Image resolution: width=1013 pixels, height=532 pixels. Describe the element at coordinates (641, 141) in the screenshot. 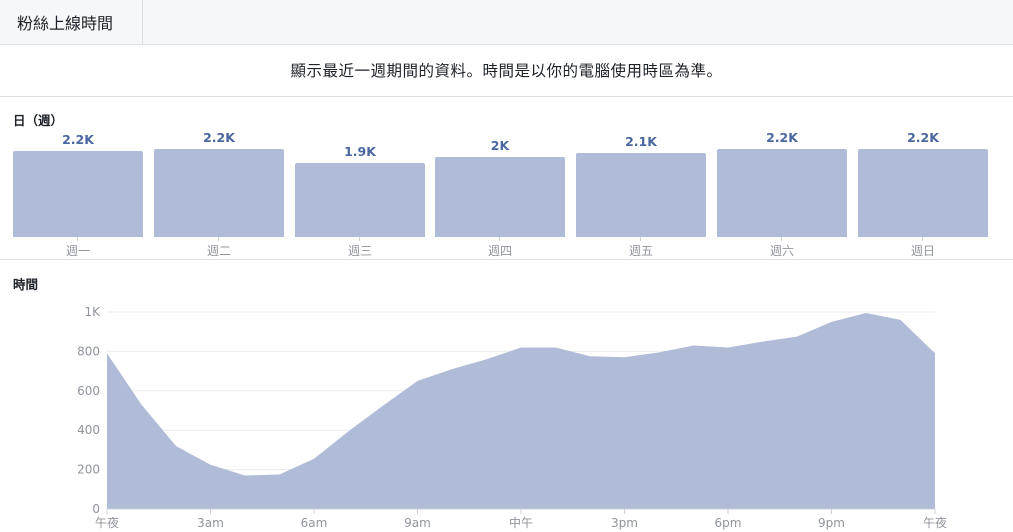

I see `day-value-label: 2.1K` at that location.